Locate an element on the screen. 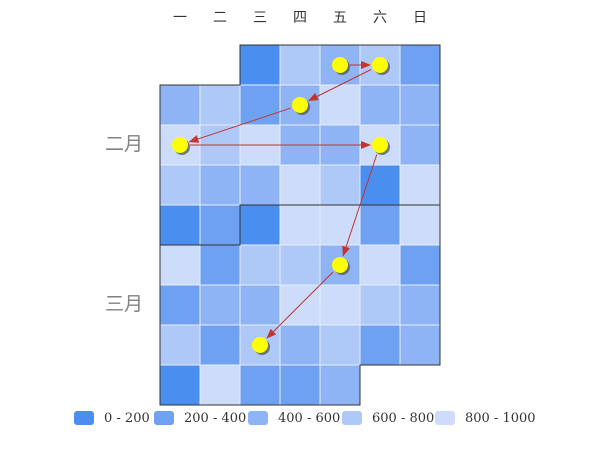 The image size is (600, 450). weekday-label: 六 is located at coordinates (380, 18).